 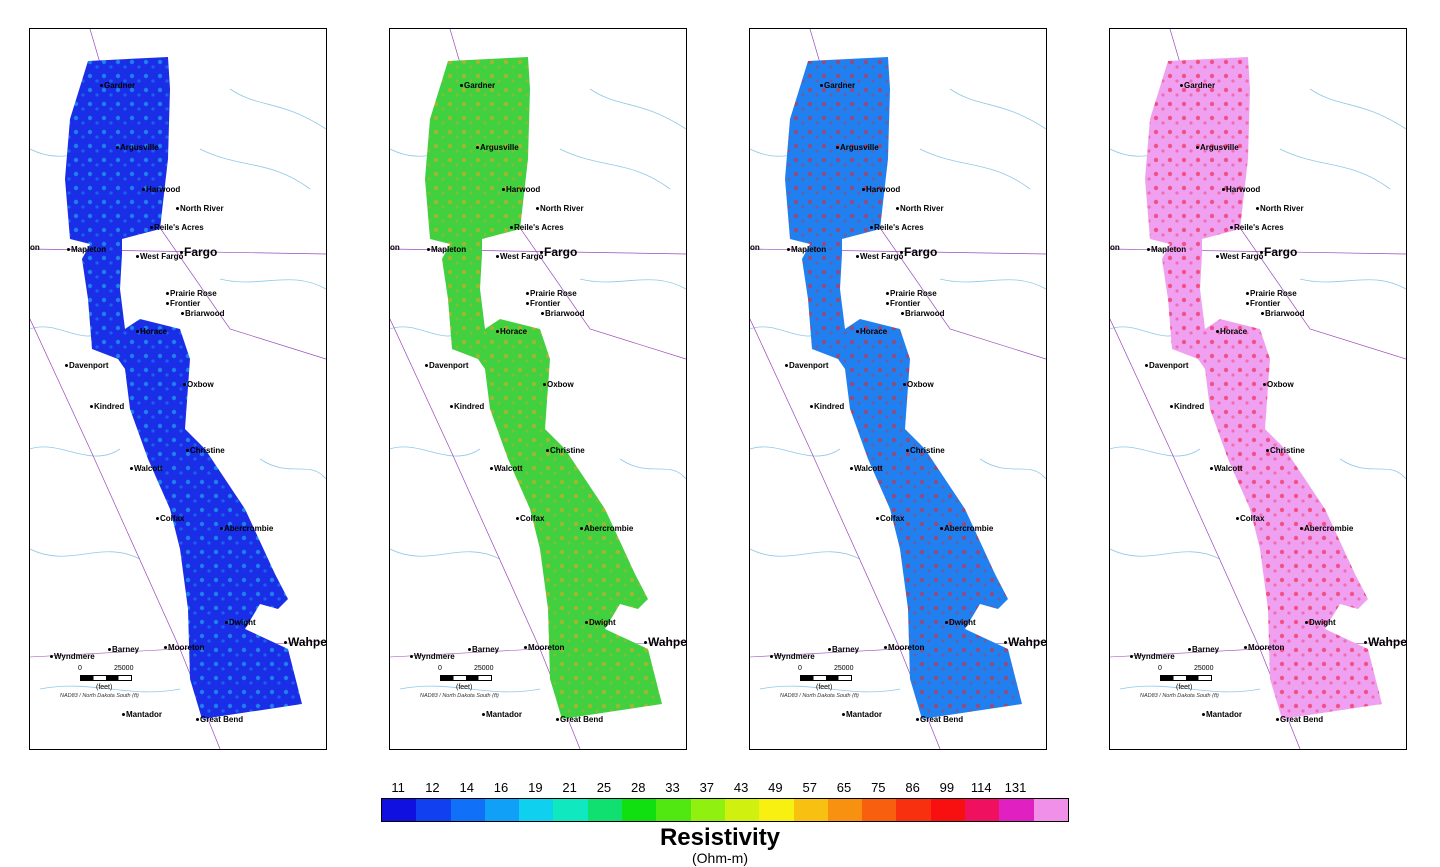 I want to click on resistivity-survey-area, so click(x=543, y=388).